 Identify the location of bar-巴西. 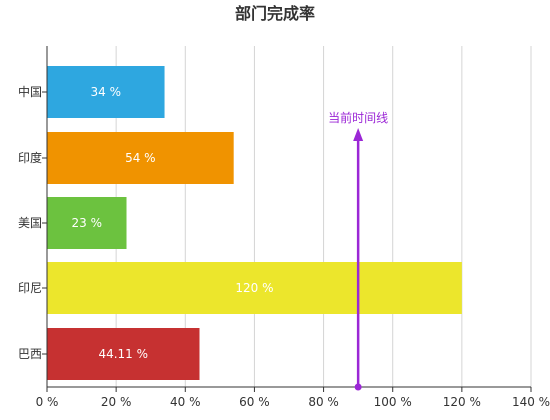
(123, 354).